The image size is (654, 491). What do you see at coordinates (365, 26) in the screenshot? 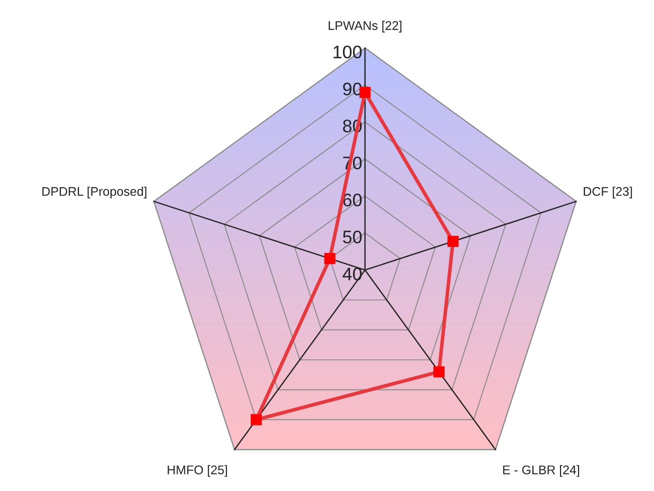
I see `spoke-label: LPWANs [22]` at bounding box center [365, 26].